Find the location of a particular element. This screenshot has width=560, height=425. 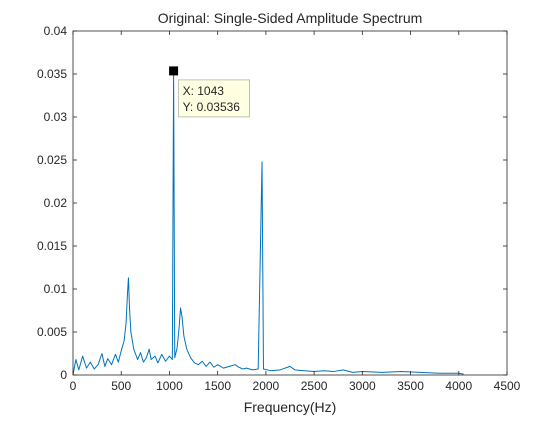

y-tick-label: 0.035 is located at coordinates (52, 74).